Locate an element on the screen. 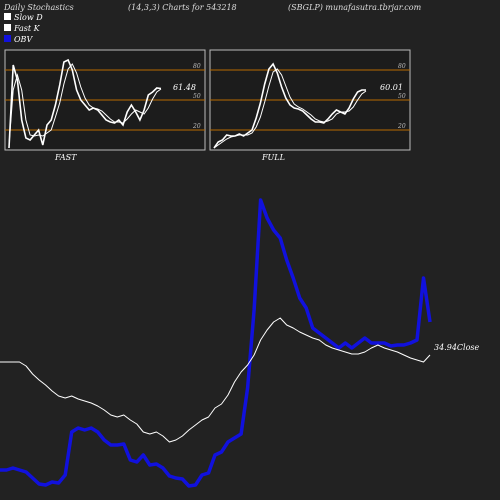  fast-level-label-20: 20 is located at coordinates (196, 126).